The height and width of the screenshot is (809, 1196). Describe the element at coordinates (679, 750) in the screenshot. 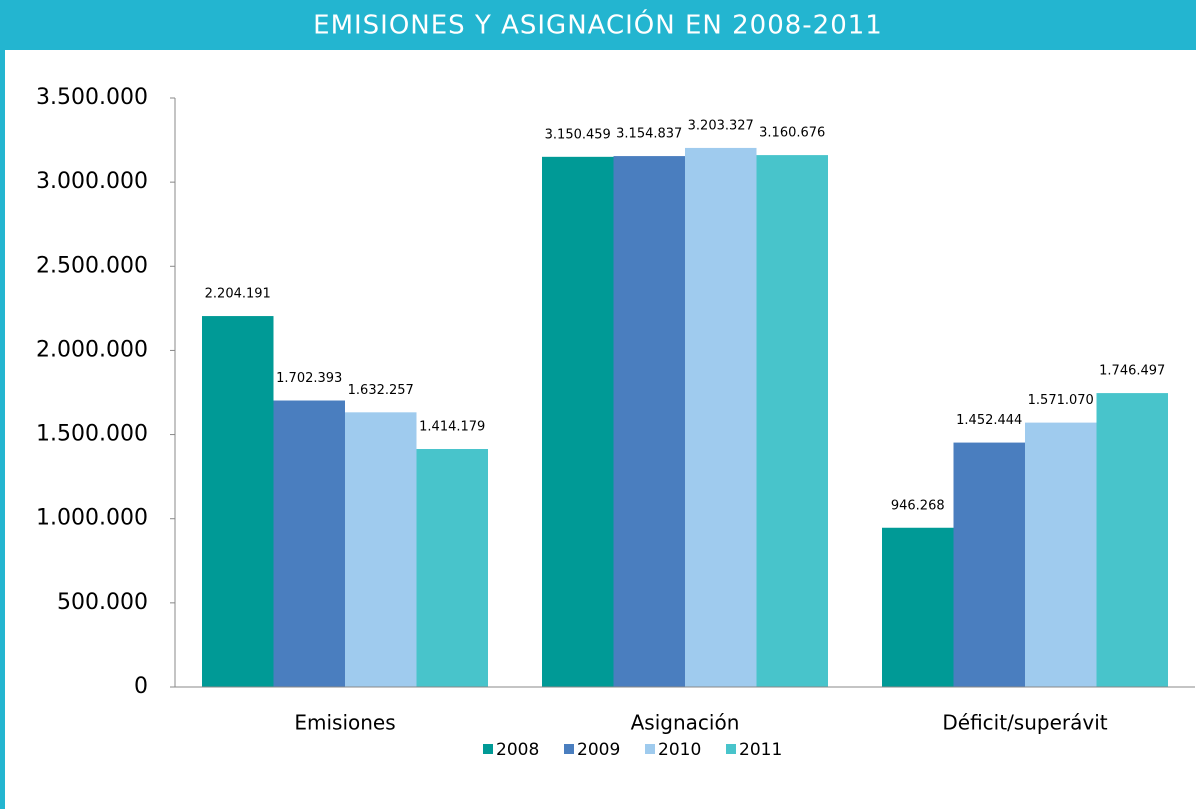

I see `legend-label: 2010` at that location.